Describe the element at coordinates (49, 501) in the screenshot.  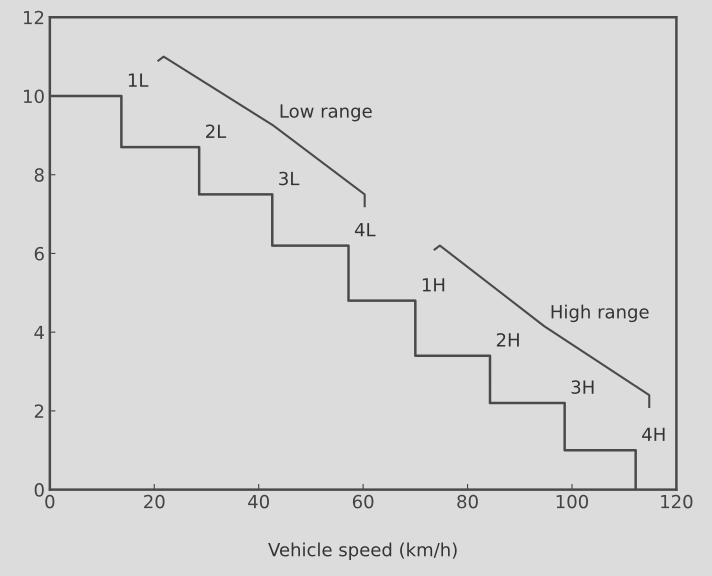
I see `x-tick-label: 0` at that location.